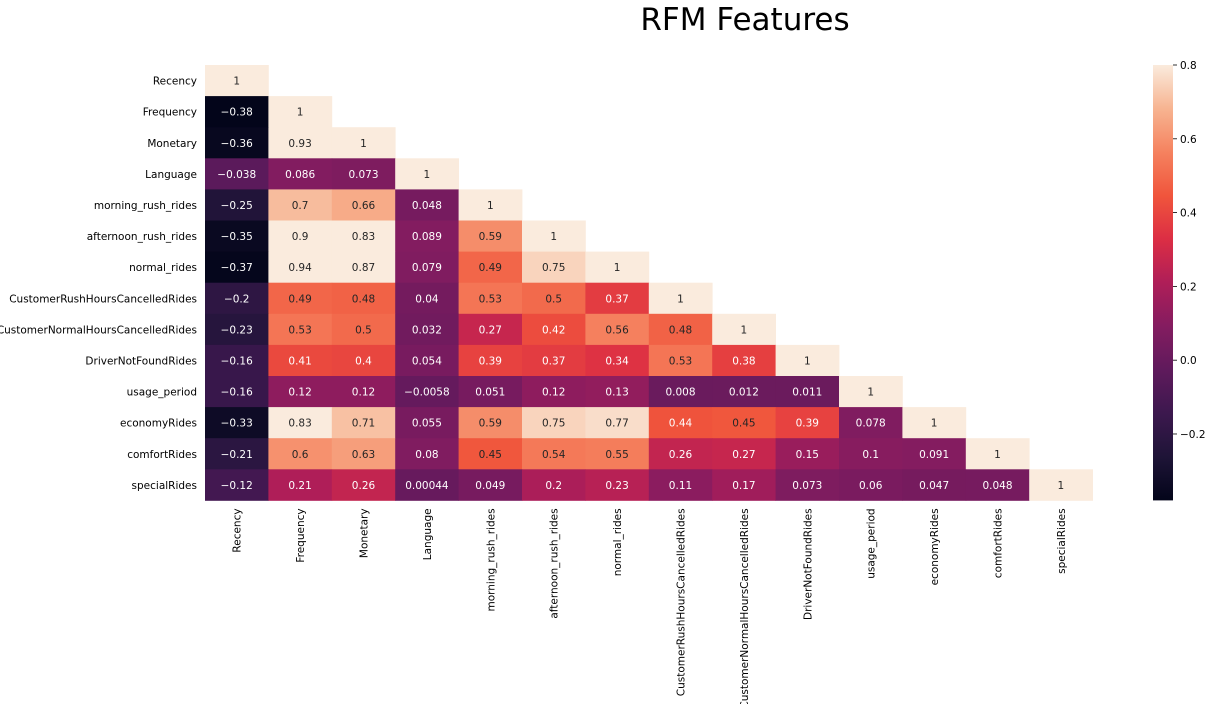 The height and width of the screenshot is (704, 1213). I want to click on cell-value-label: 0.55, so click(616, 455).